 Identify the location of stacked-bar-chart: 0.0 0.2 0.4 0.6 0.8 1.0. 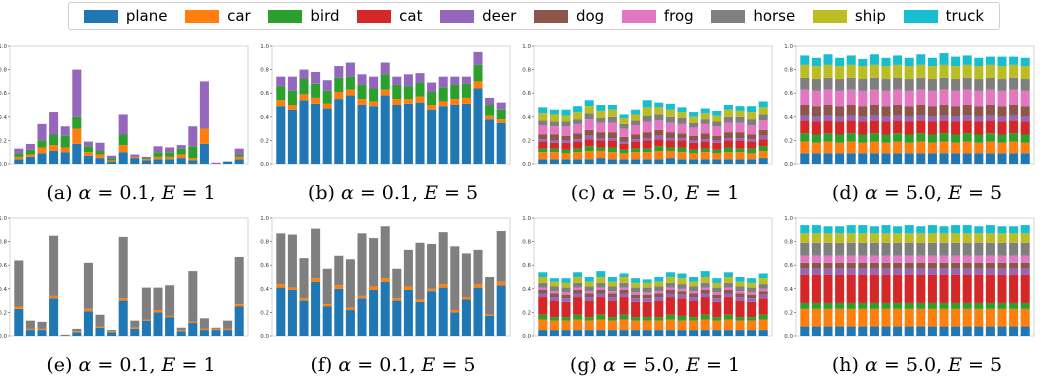
(909, 106).